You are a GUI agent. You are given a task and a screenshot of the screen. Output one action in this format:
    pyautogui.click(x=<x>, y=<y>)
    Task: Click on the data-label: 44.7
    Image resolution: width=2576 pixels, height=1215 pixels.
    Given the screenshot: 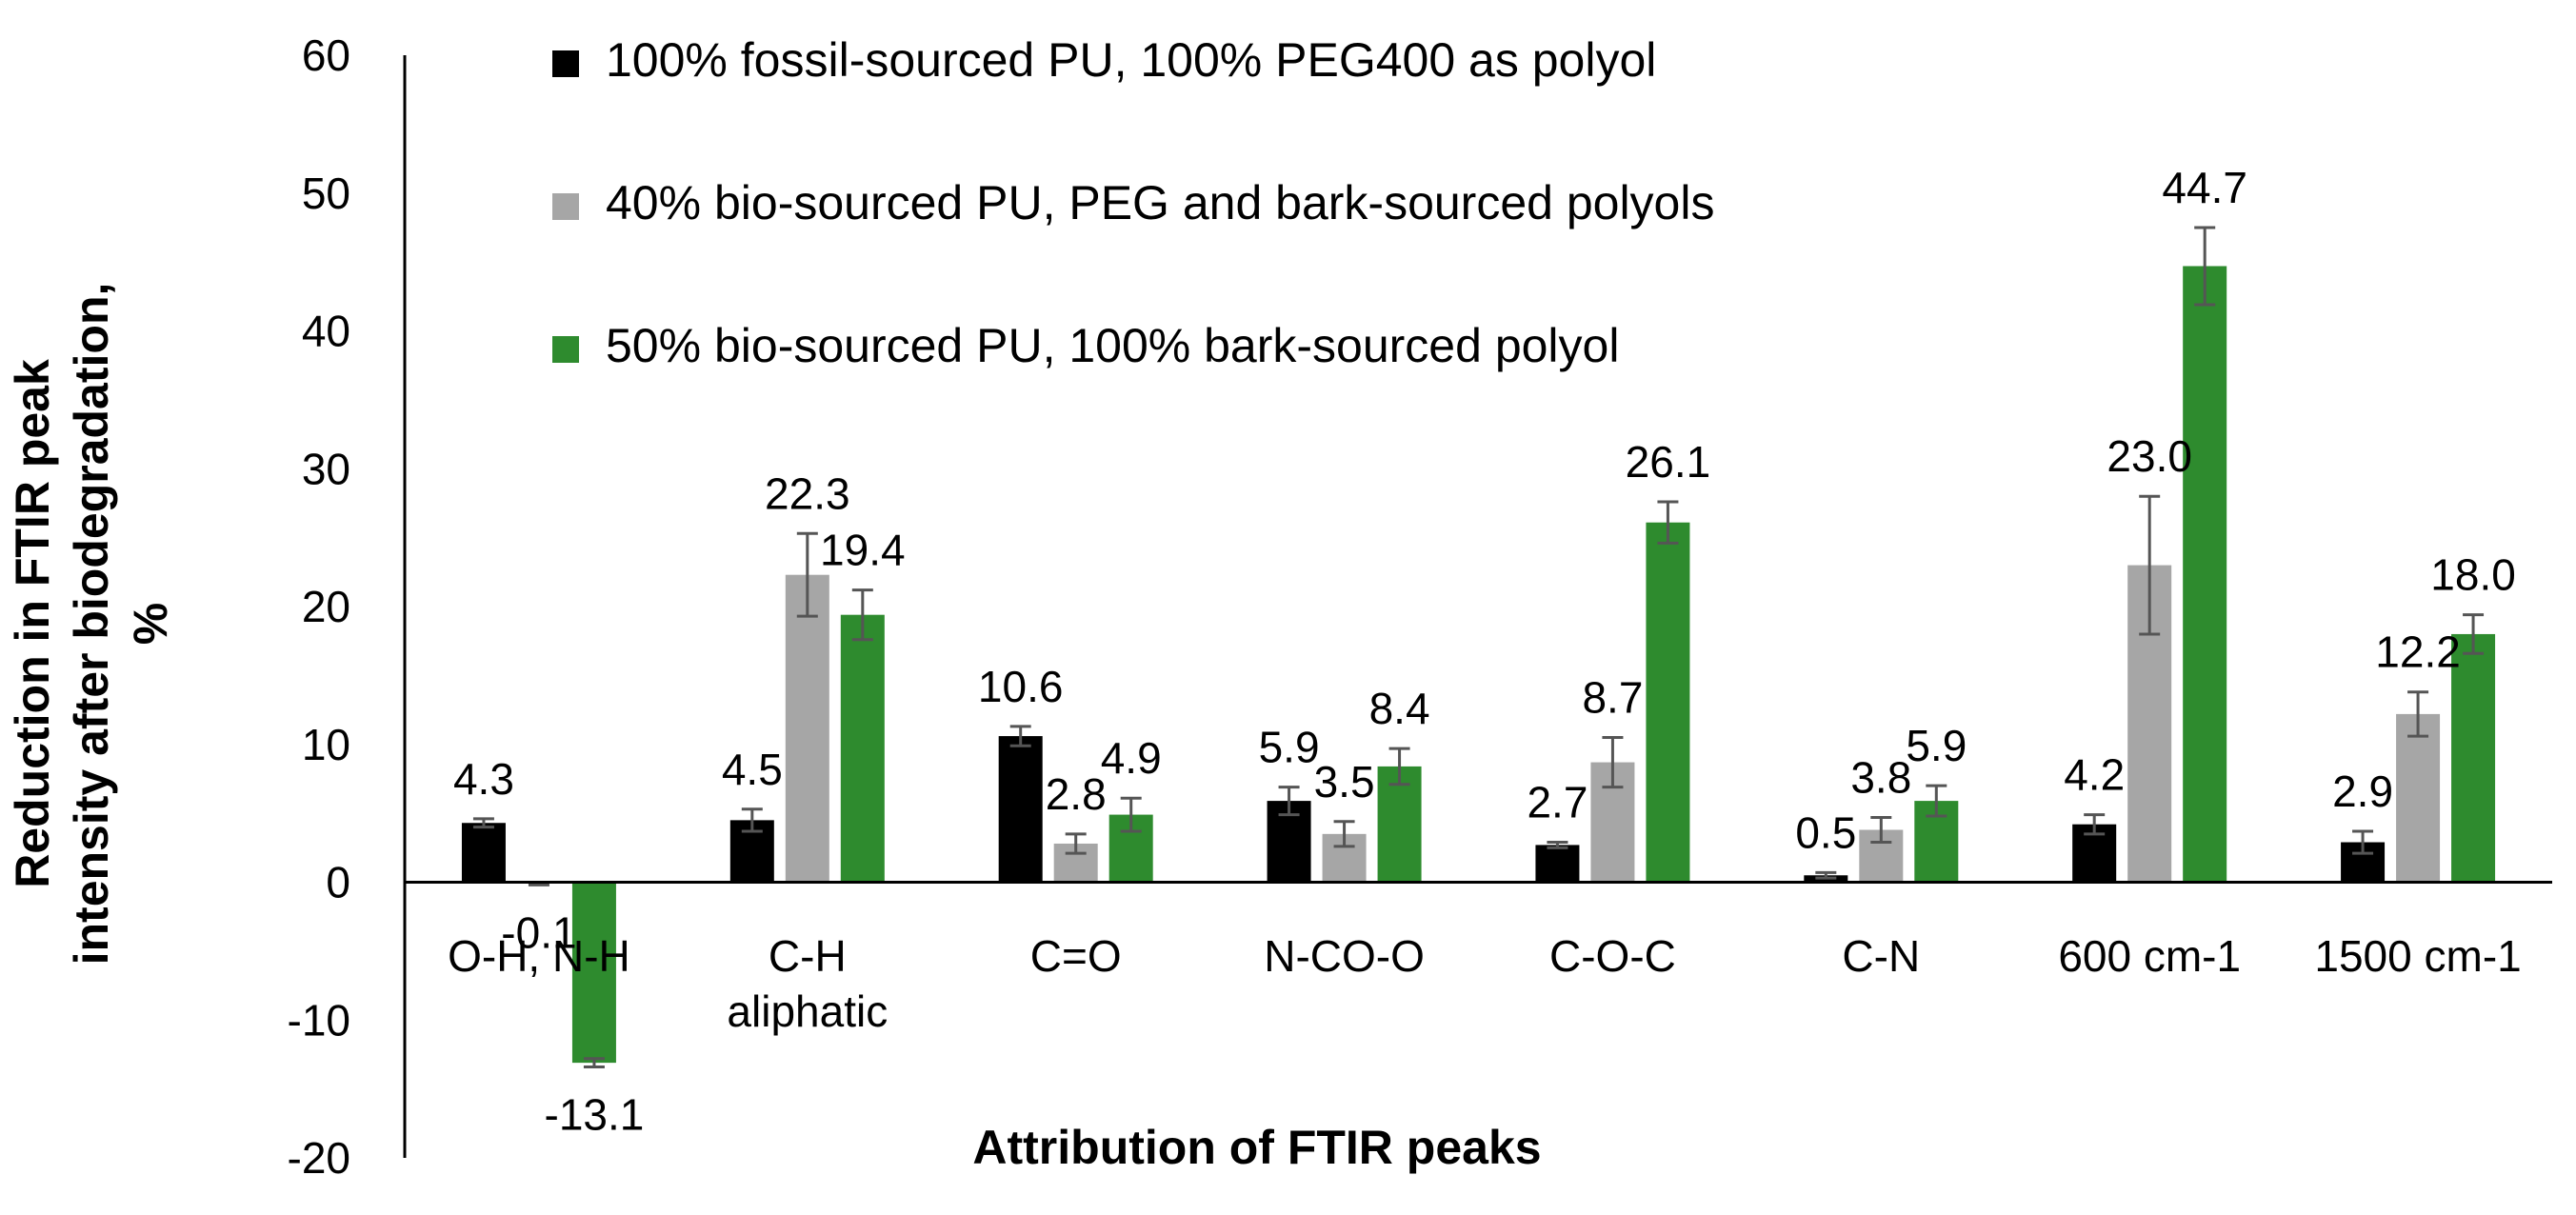 What is the action you would take?
    pyautogui.click(x=2204, y=188)
    